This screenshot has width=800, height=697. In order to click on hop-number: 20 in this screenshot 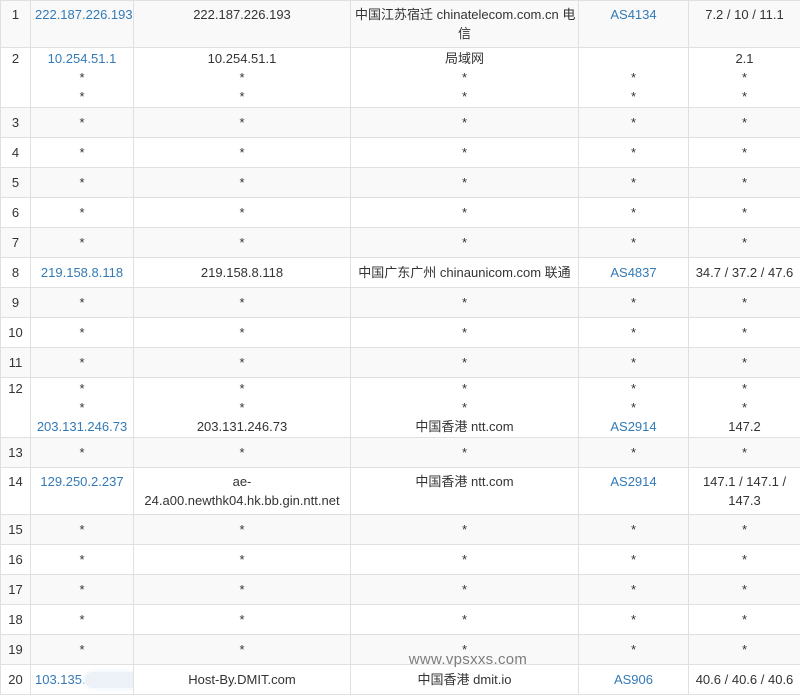, I will do `click(15, 679)`.